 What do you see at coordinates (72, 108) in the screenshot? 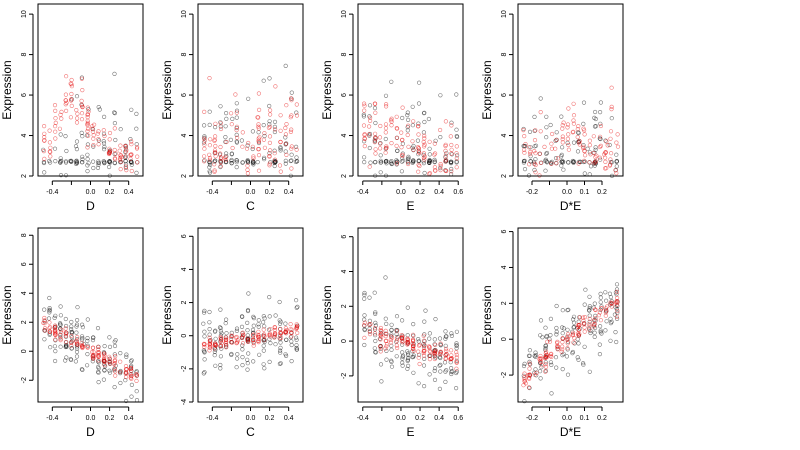
I see `panel-1: -0.4 0.0 0.2 0.4 D 2 4 6 8 10 Expression` at bounding box center [72, 108].